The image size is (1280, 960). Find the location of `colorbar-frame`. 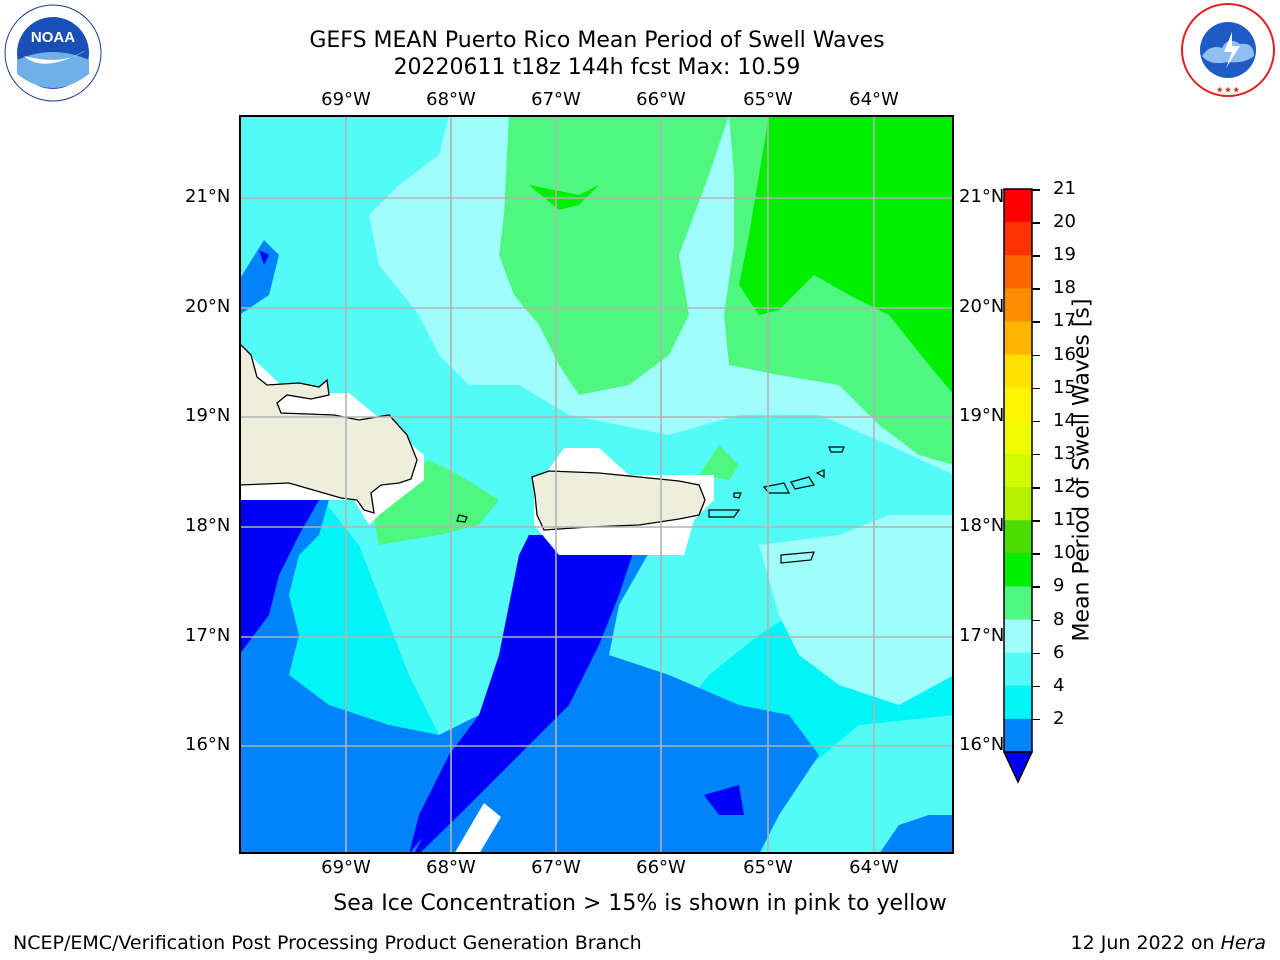

colorbar-frame is located at coordinates (1018, 470).